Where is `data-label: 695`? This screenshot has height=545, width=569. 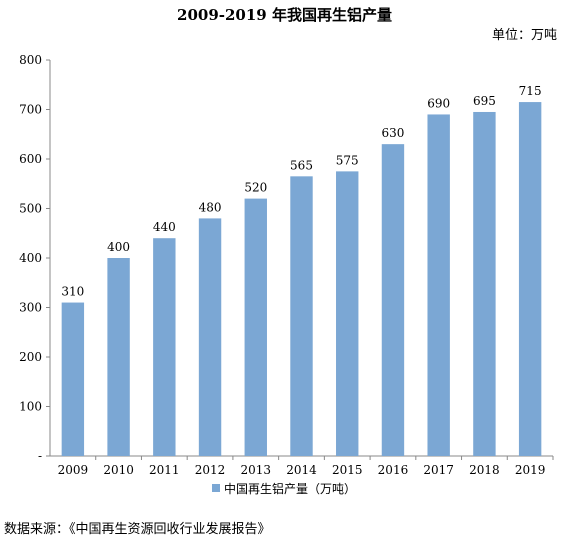
data-label: 695 is located at coordinates (484, 101).